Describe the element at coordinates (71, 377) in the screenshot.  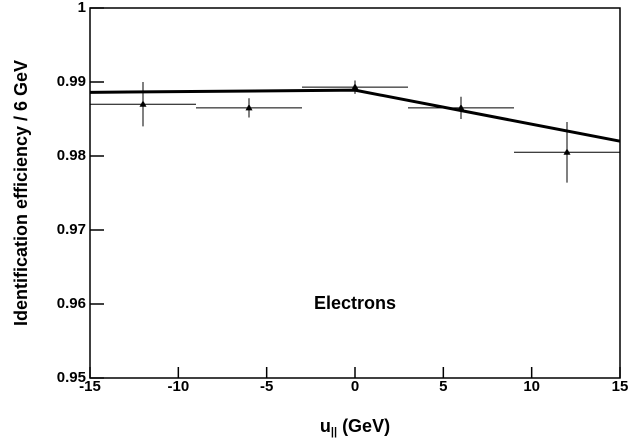
I see `y-tick-label: 0.95` at that location.